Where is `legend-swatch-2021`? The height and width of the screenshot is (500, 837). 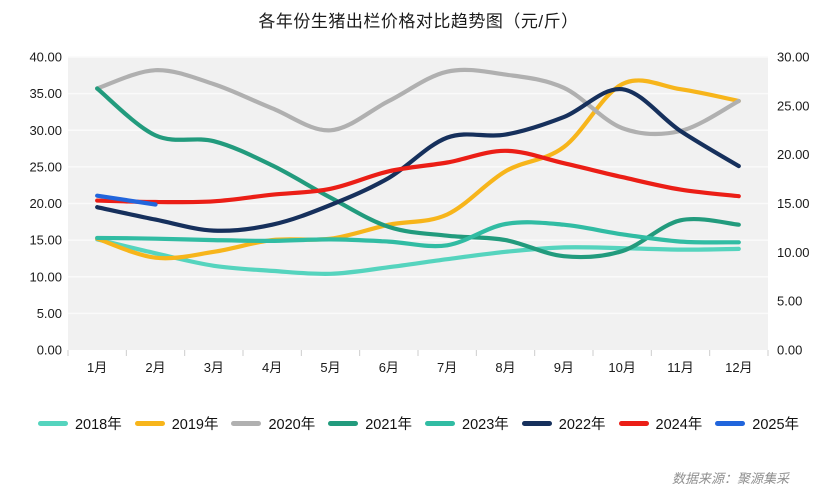
legend-swatch-2021 is located at coordinates (343, 423).